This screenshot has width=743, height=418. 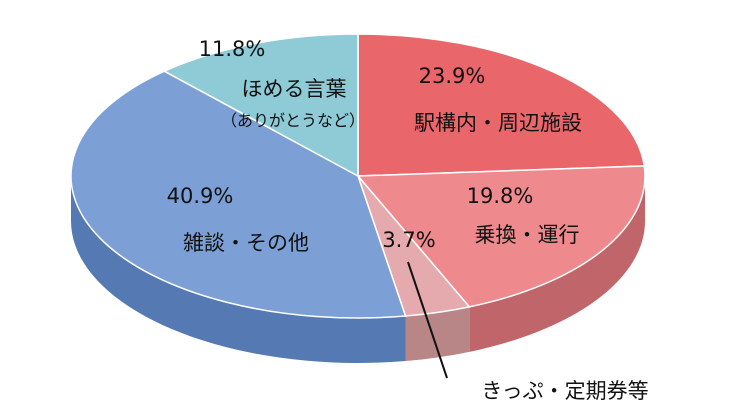 What do you see at coordinates (294, 89) in the screenshot?
I see `slice-category-label: ほめる言葉` at bounding box center [294, 89].